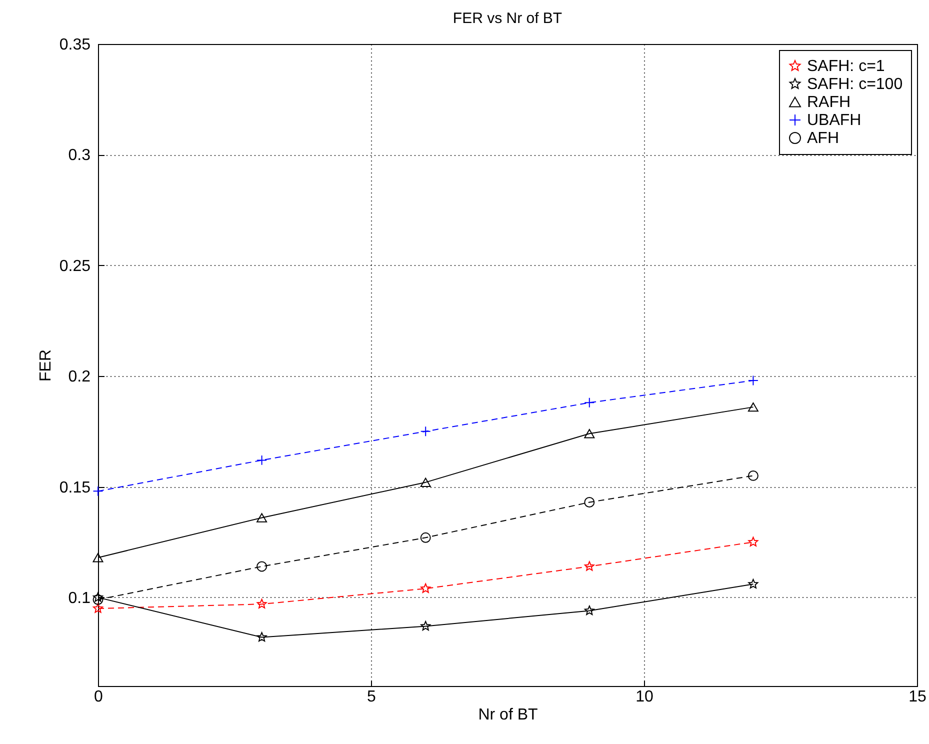 The height and width of the screenshot is (744, 929). What do you see at coordinates (645, 697) in the screenshot?
I see `x-tick-label: 10` at bounding box center [645, 697].